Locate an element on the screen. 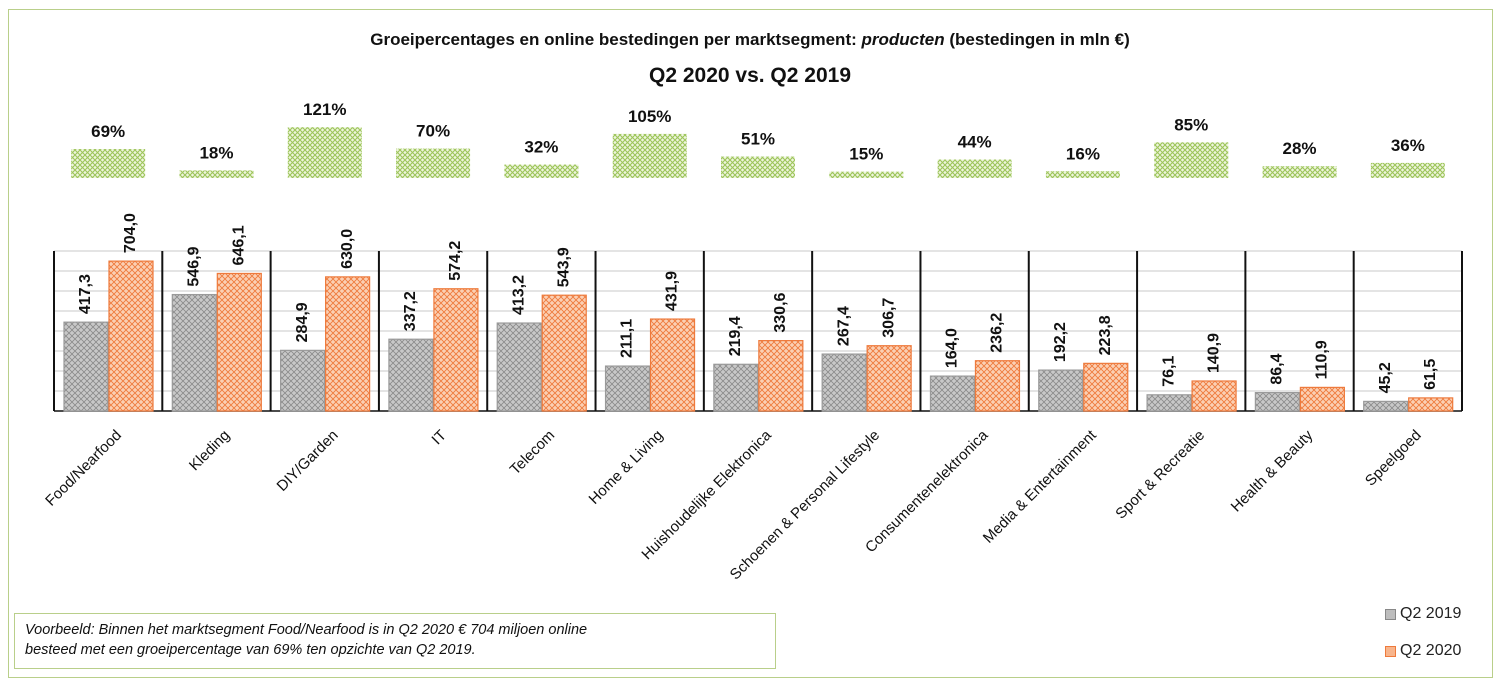  legend-label-q2-2020: Q2 2020 is located at coordinates (1431, 650).